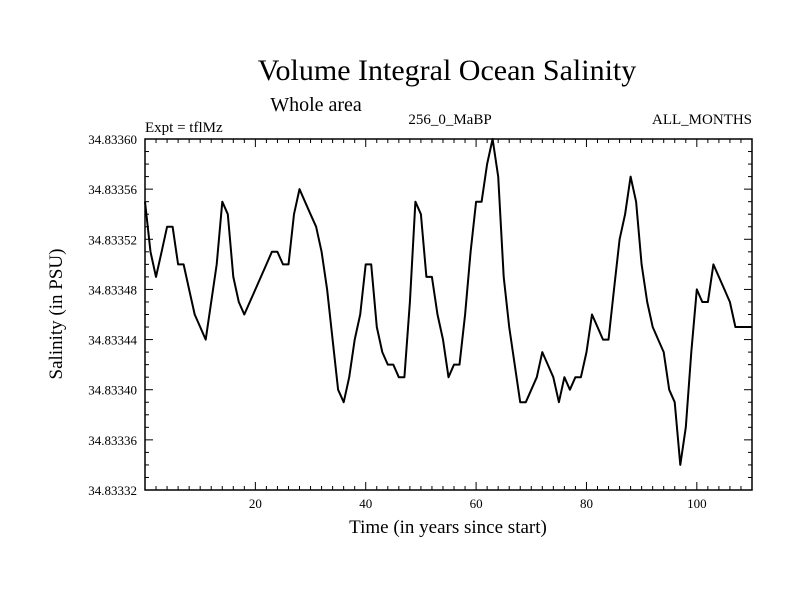 The height and width of the screenshot is (600, 800). I want to click on x-tick-label: 60, so click(476, 503).